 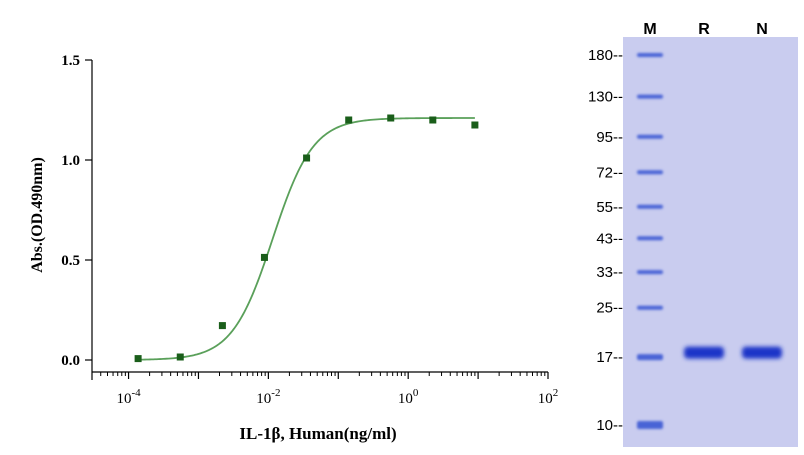 I want to click on marker-ladder, so click(x=650, y=241).